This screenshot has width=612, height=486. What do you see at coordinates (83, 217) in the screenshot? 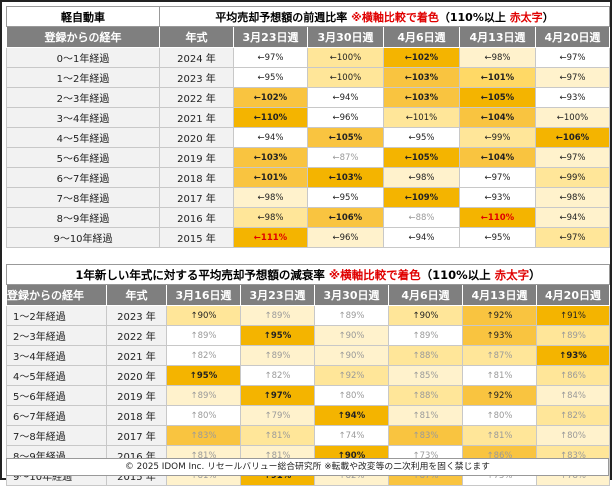
I see `row-age-label: 8～9年経過` at bounding box center [83, 217].